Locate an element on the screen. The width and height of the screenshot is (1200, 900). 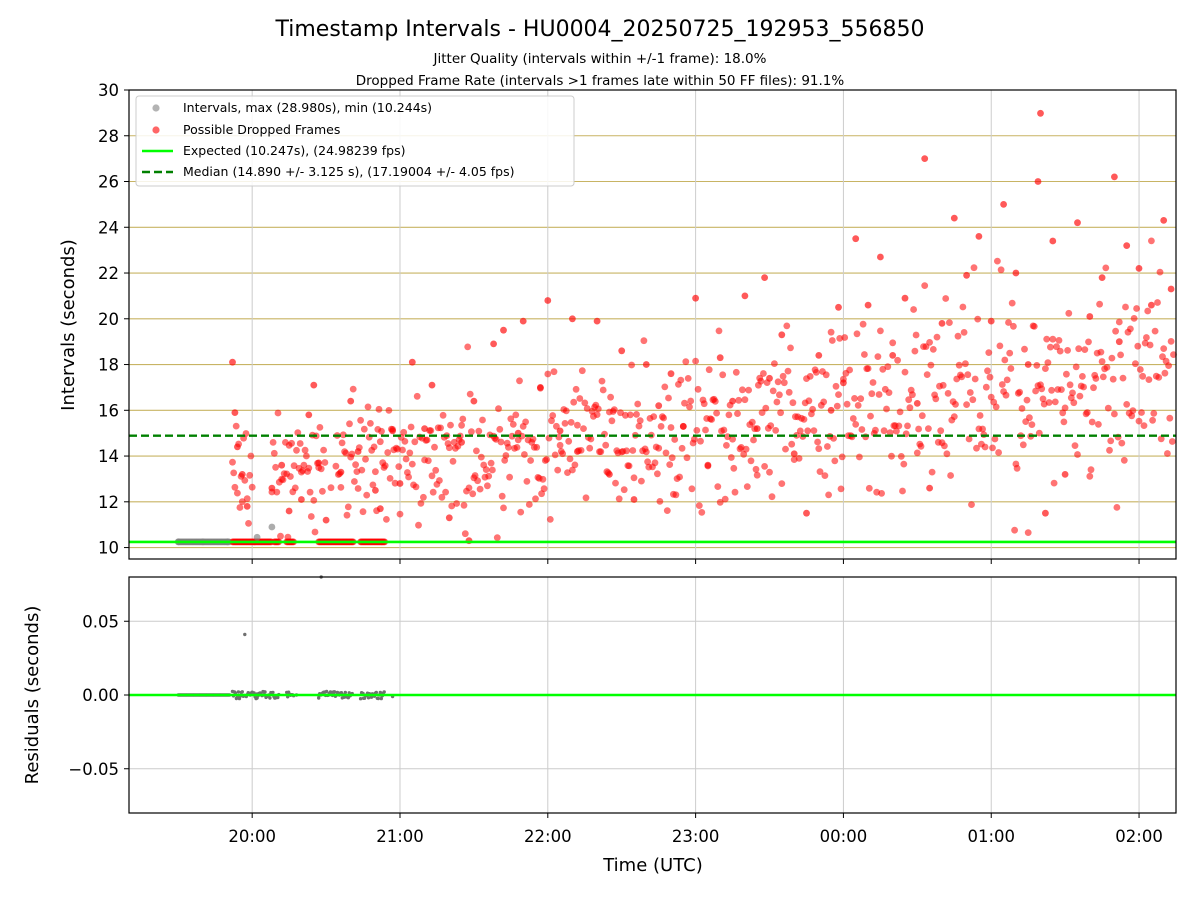
y-tick-label: 10 is located at coordinates (108, 548).